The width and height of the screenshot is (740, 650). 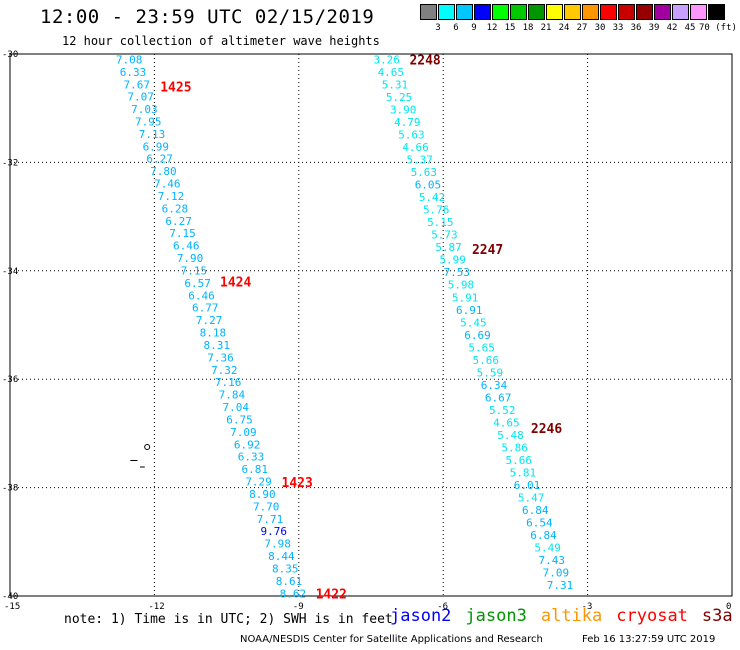 I want to click on colorbar-label: 6, so click(x=456, y=28).